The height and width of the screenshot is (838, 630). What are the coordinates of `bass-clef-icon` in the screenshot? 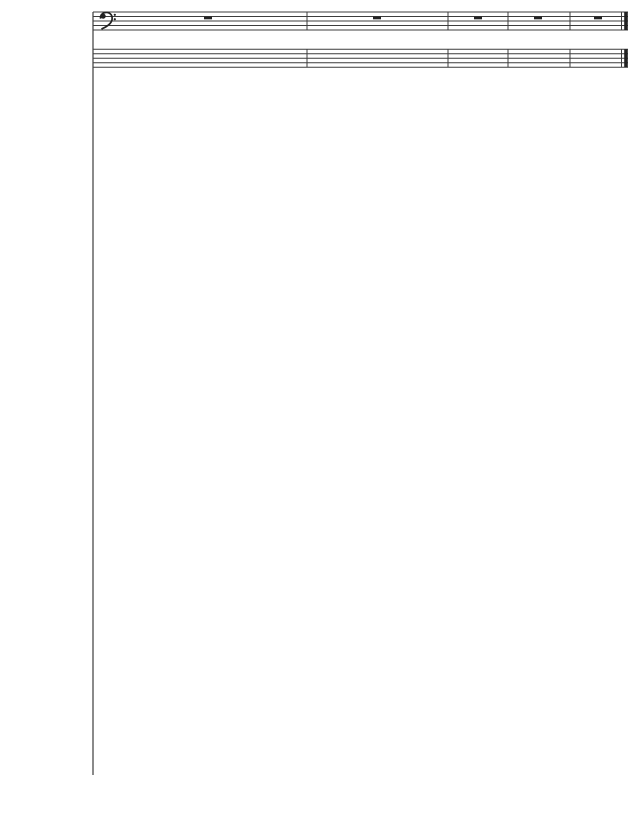 It's located at (107, 20).